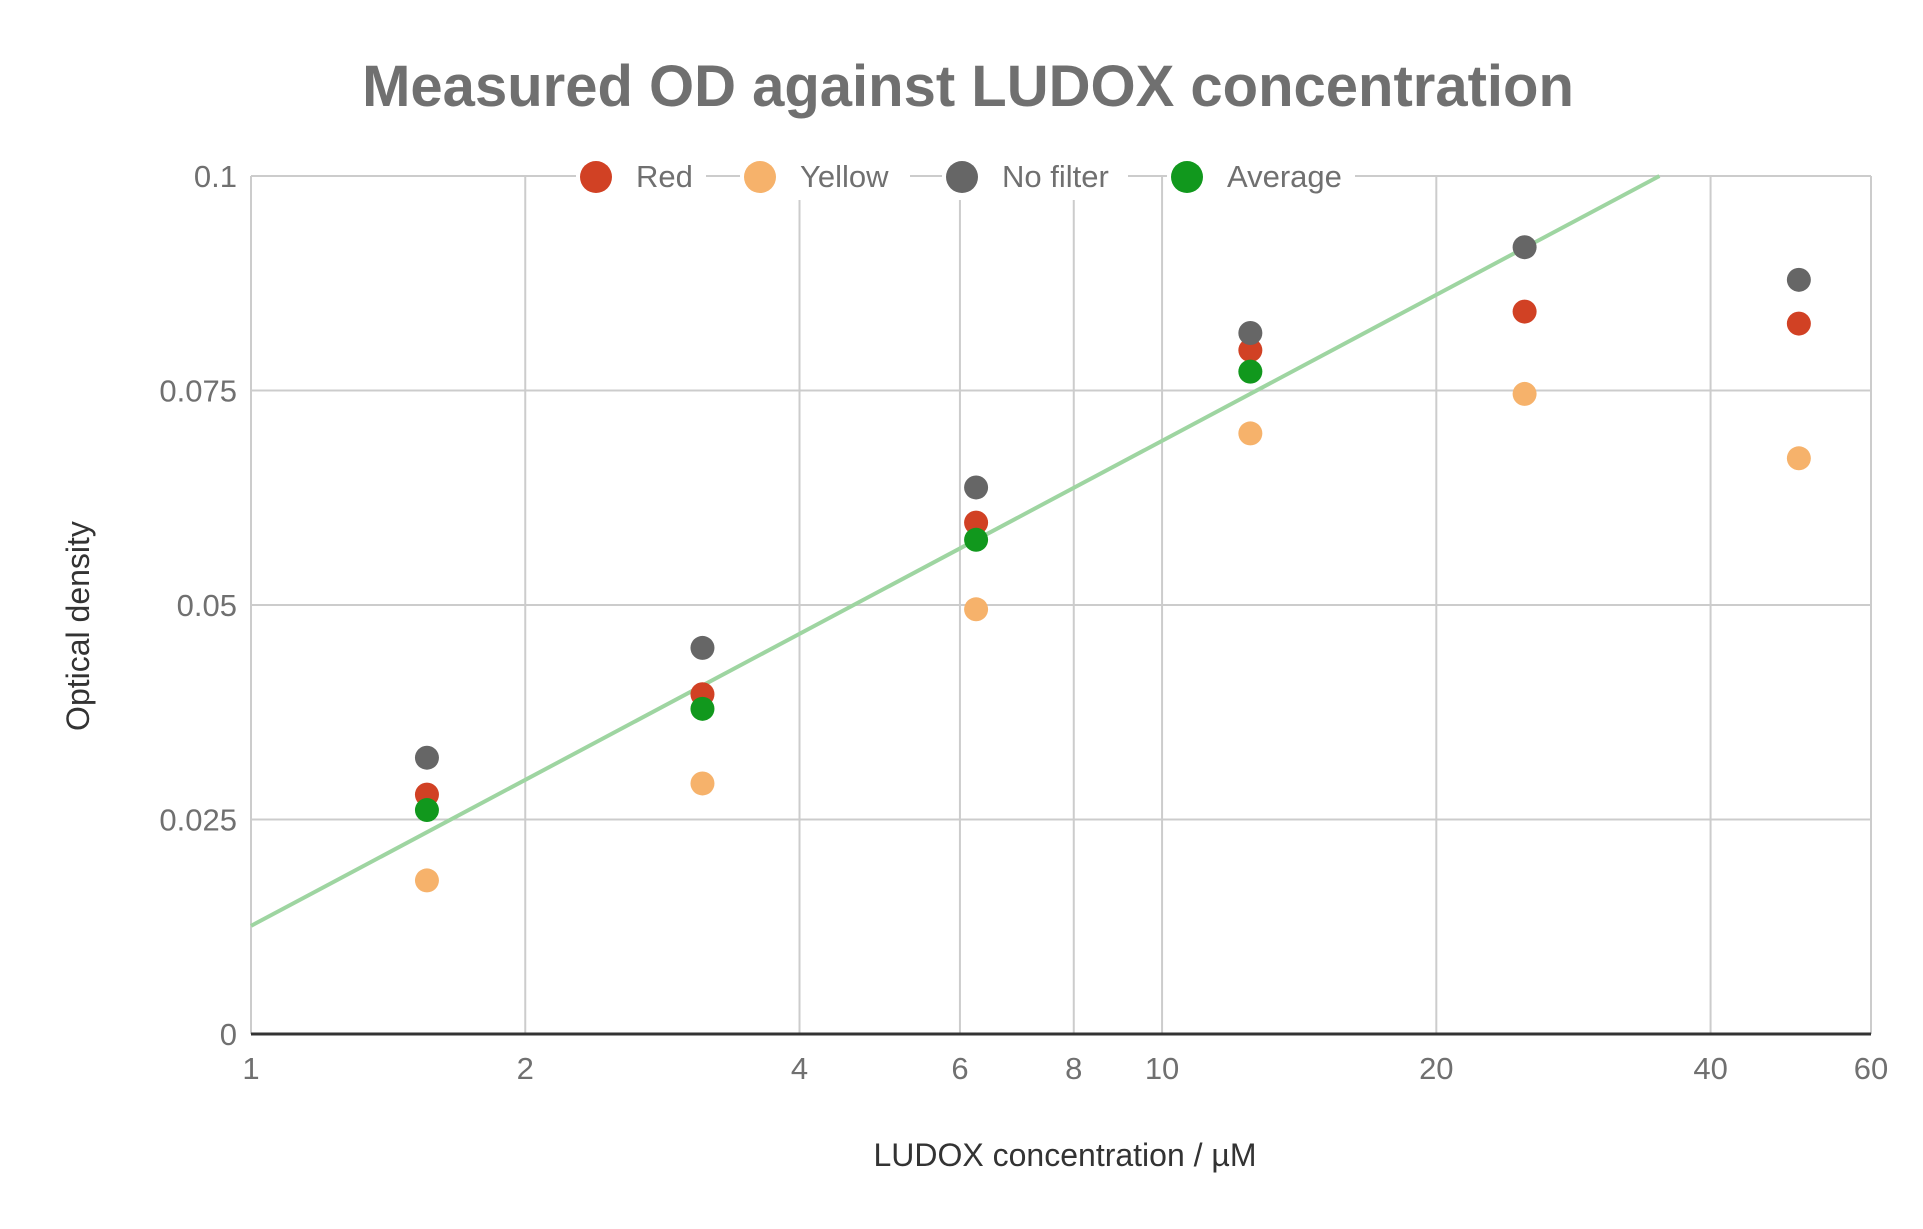  What do you see at coordinates (228, 1034) in the screenshot?
I see `y-tick-label: 0` at bounding box center [228, 1034].